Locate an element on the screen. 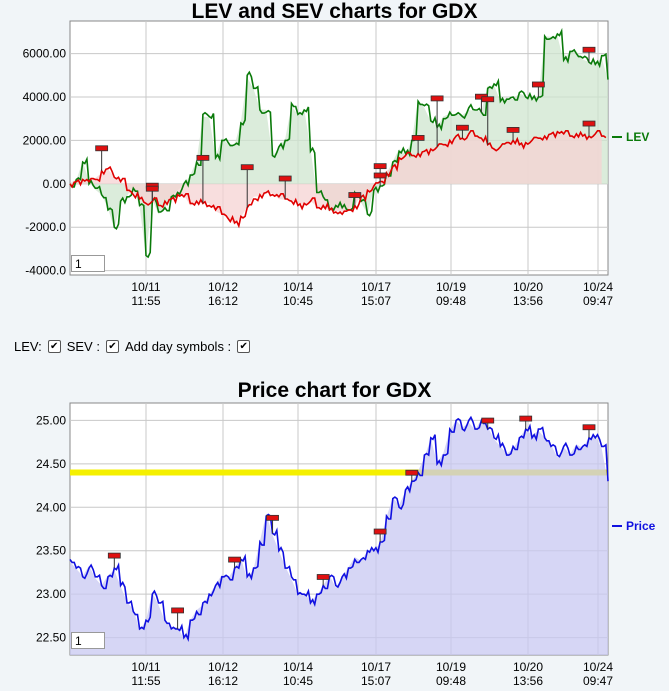  chart2-title: Price chart for GDX is located at coordinates (334, 390).